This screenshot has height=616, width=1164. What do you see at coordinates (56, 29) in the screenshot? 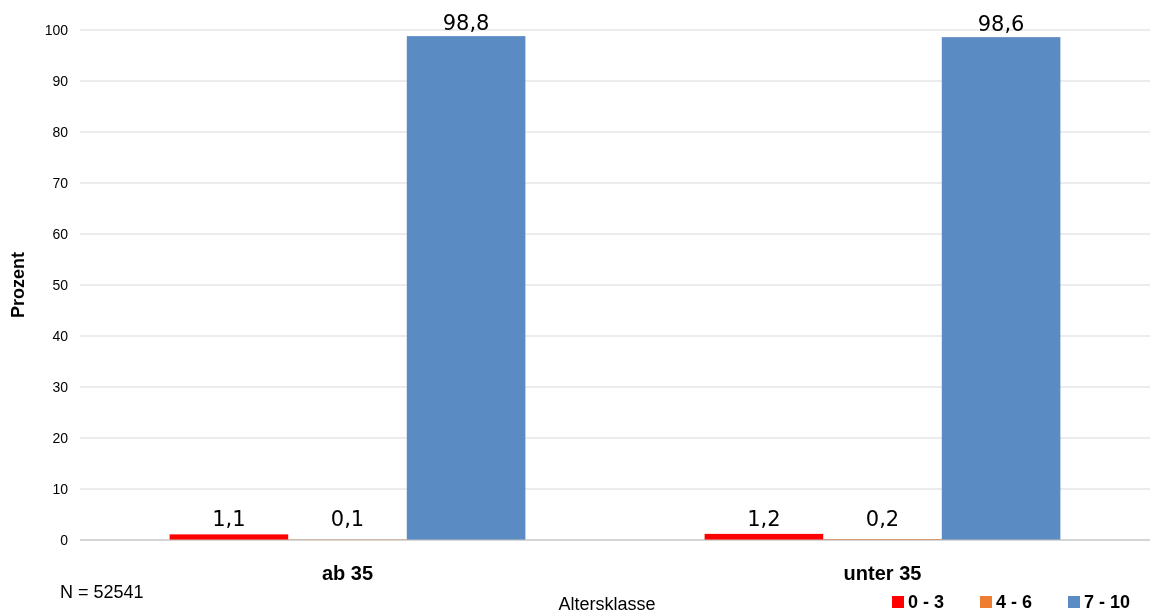
I see `y-tick-label: 100` at bounding box center [56, 29].